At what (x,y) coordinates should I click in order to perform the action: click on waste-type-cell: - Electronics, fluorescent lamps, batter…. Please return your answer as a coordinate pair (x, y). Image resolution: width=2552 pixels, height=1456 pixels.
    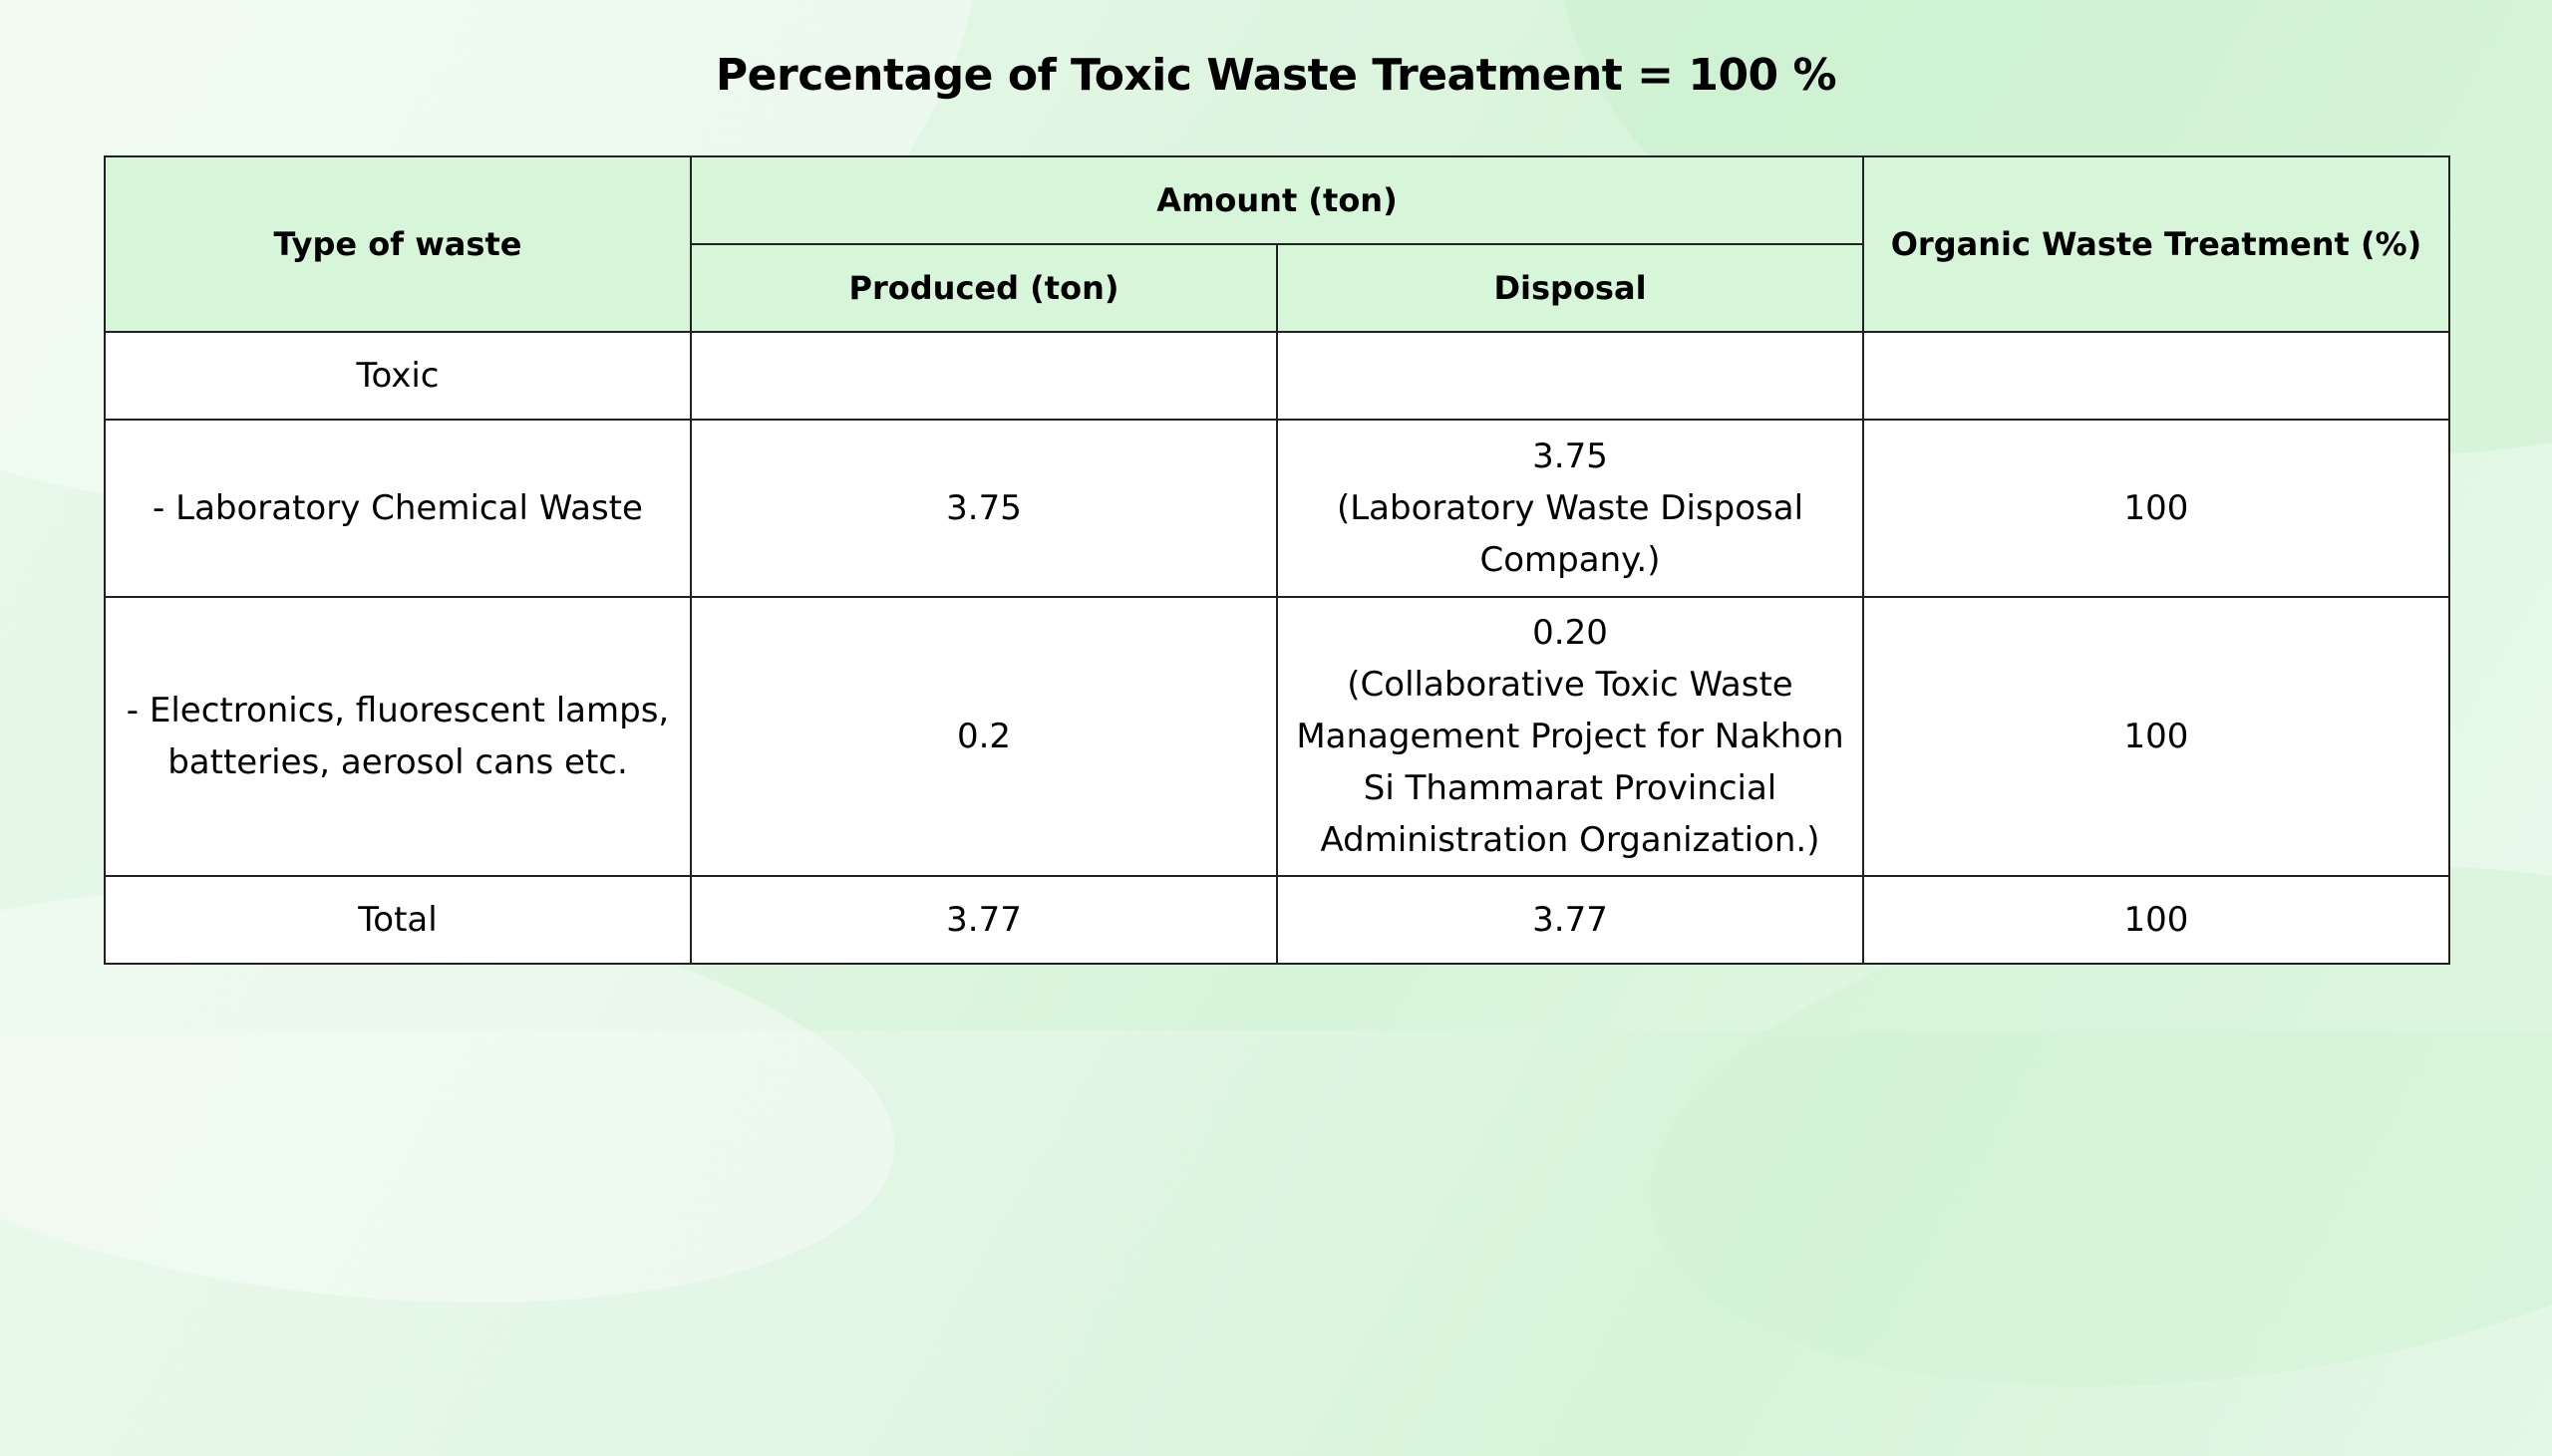
    Looking at the image, I should click on (398, 737).